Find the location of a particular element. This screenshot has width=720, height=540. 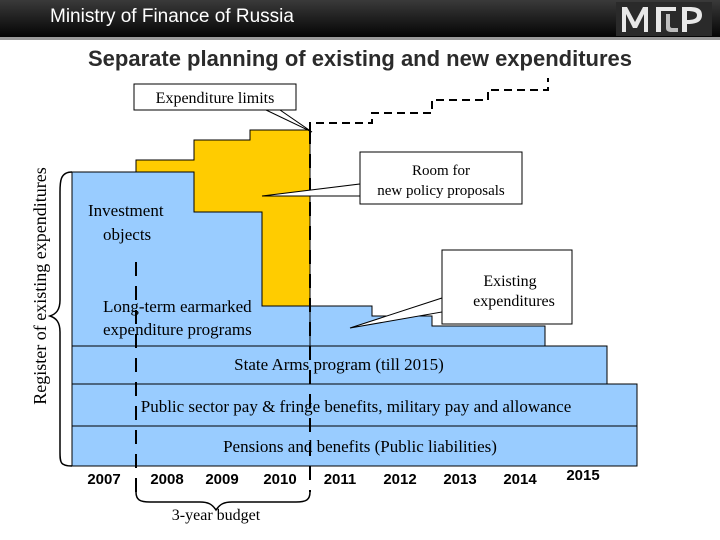

year-label: 2014 is located at coordinates (520, 479).